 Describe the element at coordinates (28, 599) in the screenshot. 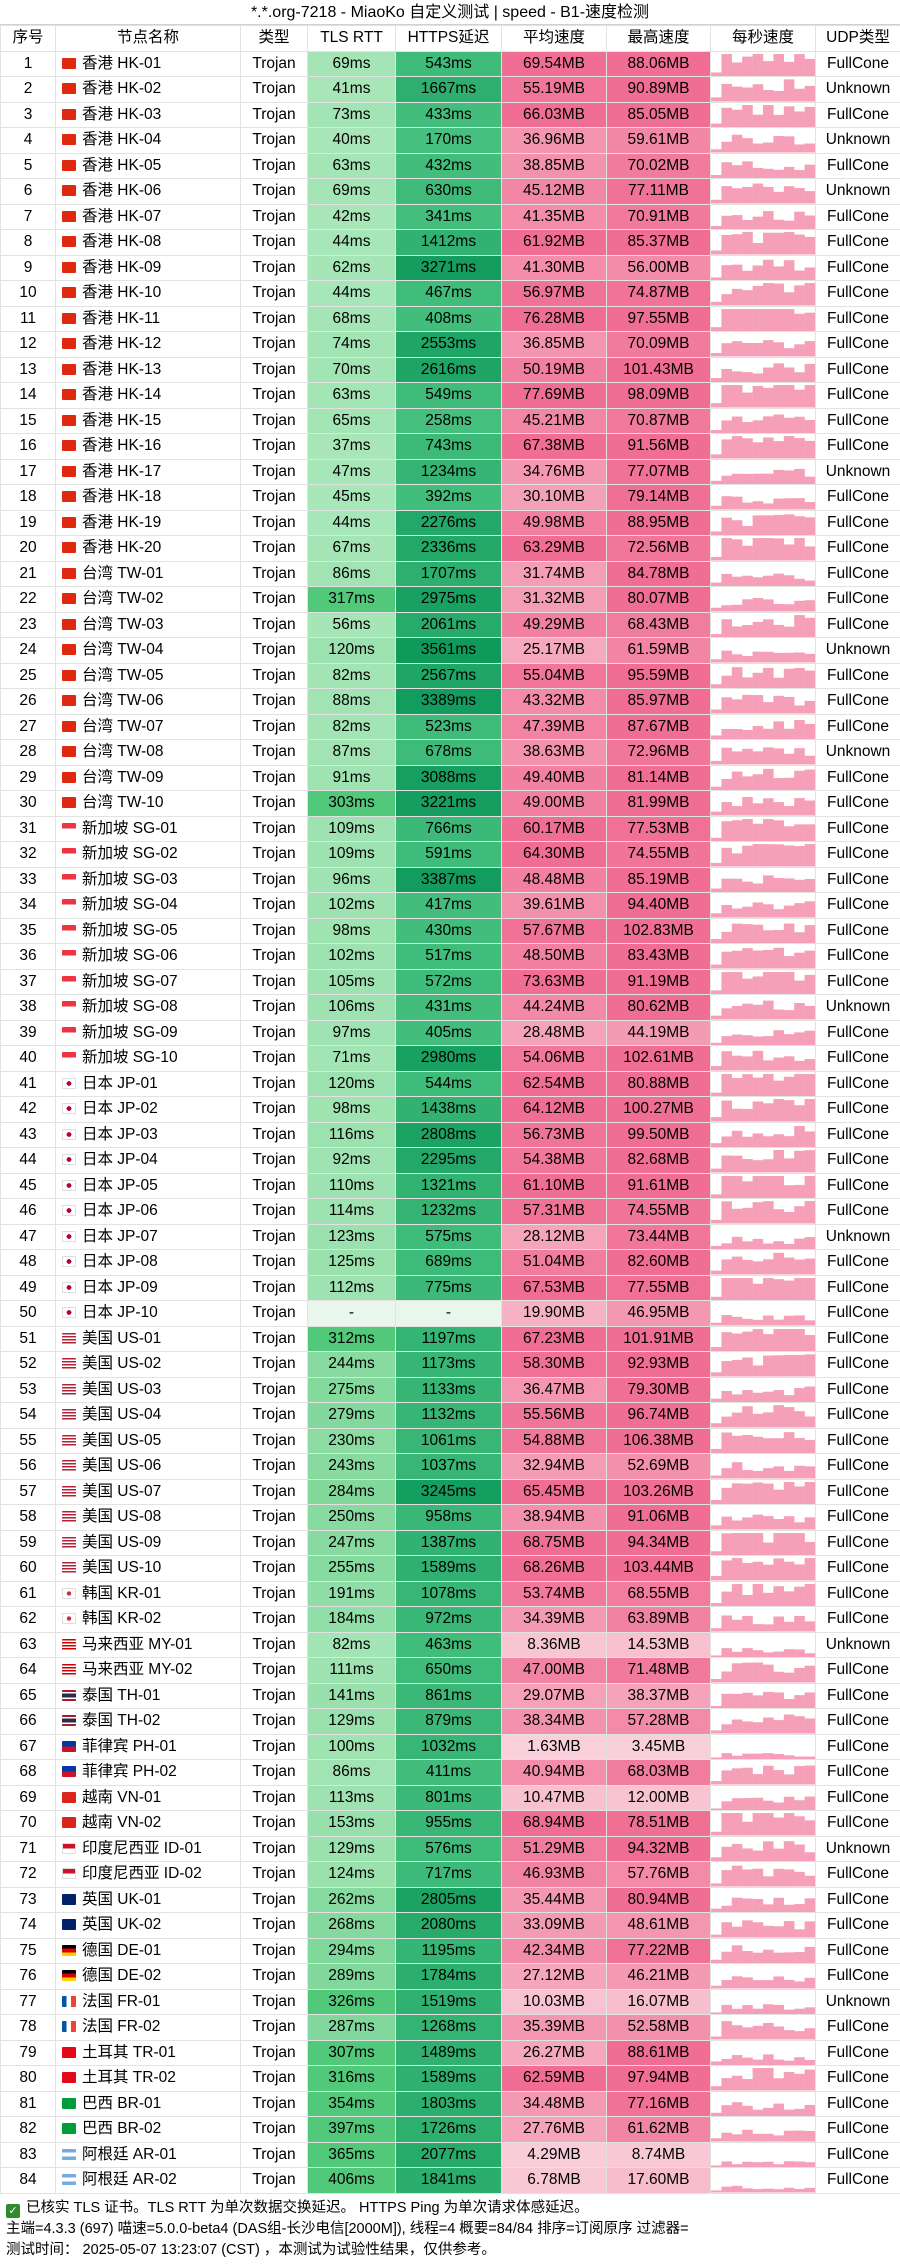

I see `row-index: 22` at that location.